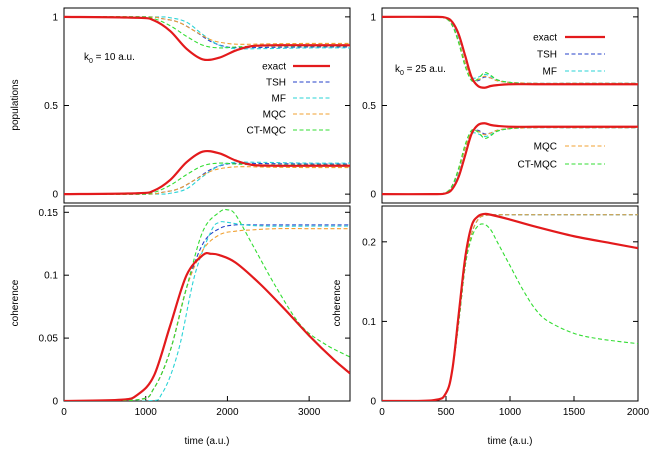  Describe the element at coordinates (446, 412) in the screenshot. I see `xtick-label: 500` at that location.